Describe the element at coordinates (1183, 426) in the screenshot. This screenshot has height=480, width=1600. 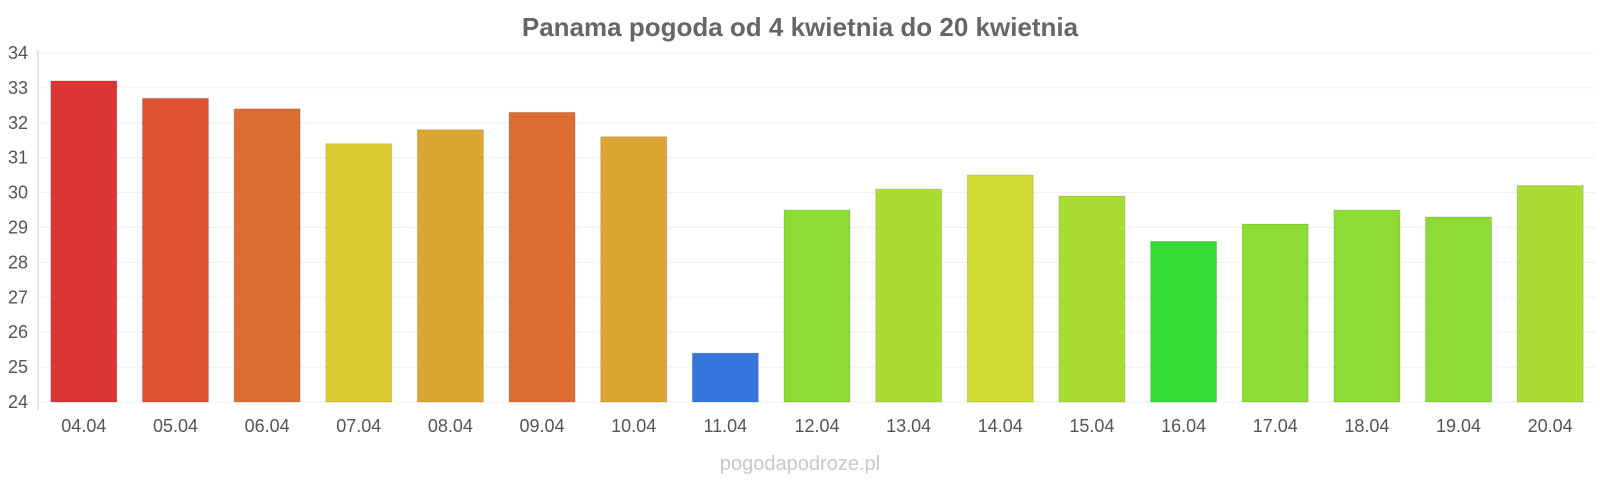
I see `x-tick-label: 16.04` at that location.